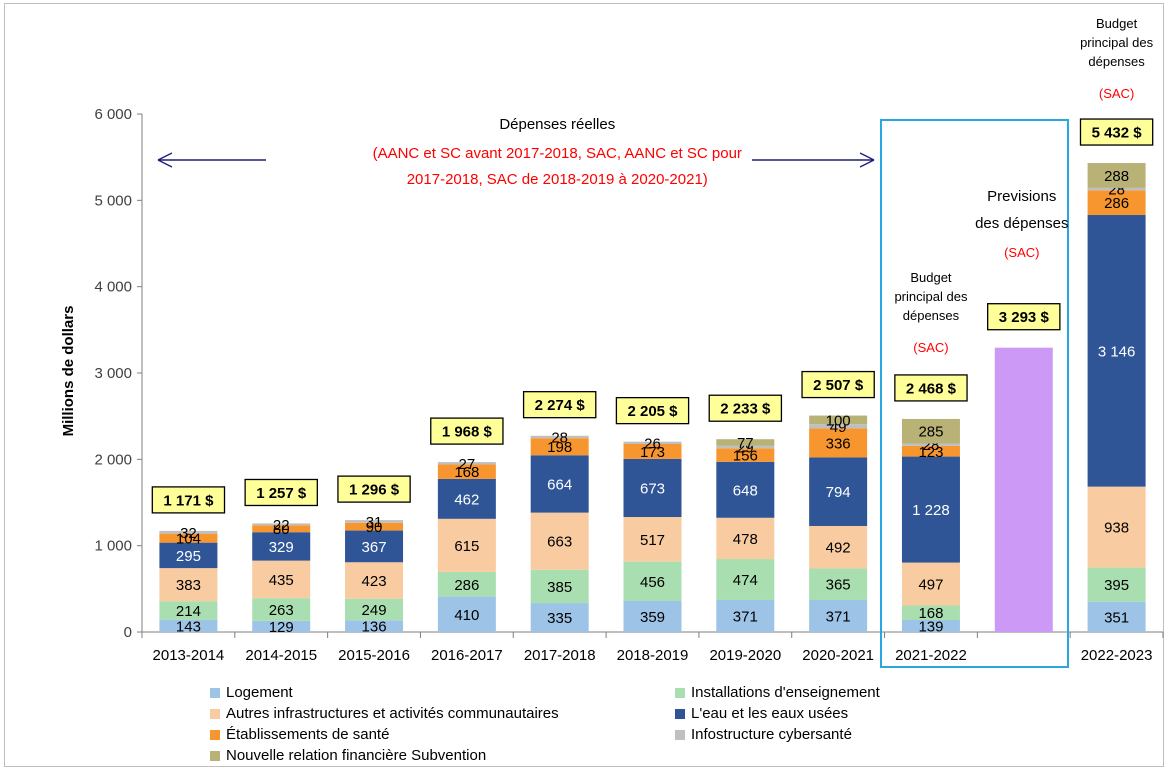 Image resolution: width=1170 pixels, height=772 pixels. What do you see at coordinates (1021, 252) in the screenshot?
I see `forecast-sac: (SAC)` at bounding box center [1021, 252].